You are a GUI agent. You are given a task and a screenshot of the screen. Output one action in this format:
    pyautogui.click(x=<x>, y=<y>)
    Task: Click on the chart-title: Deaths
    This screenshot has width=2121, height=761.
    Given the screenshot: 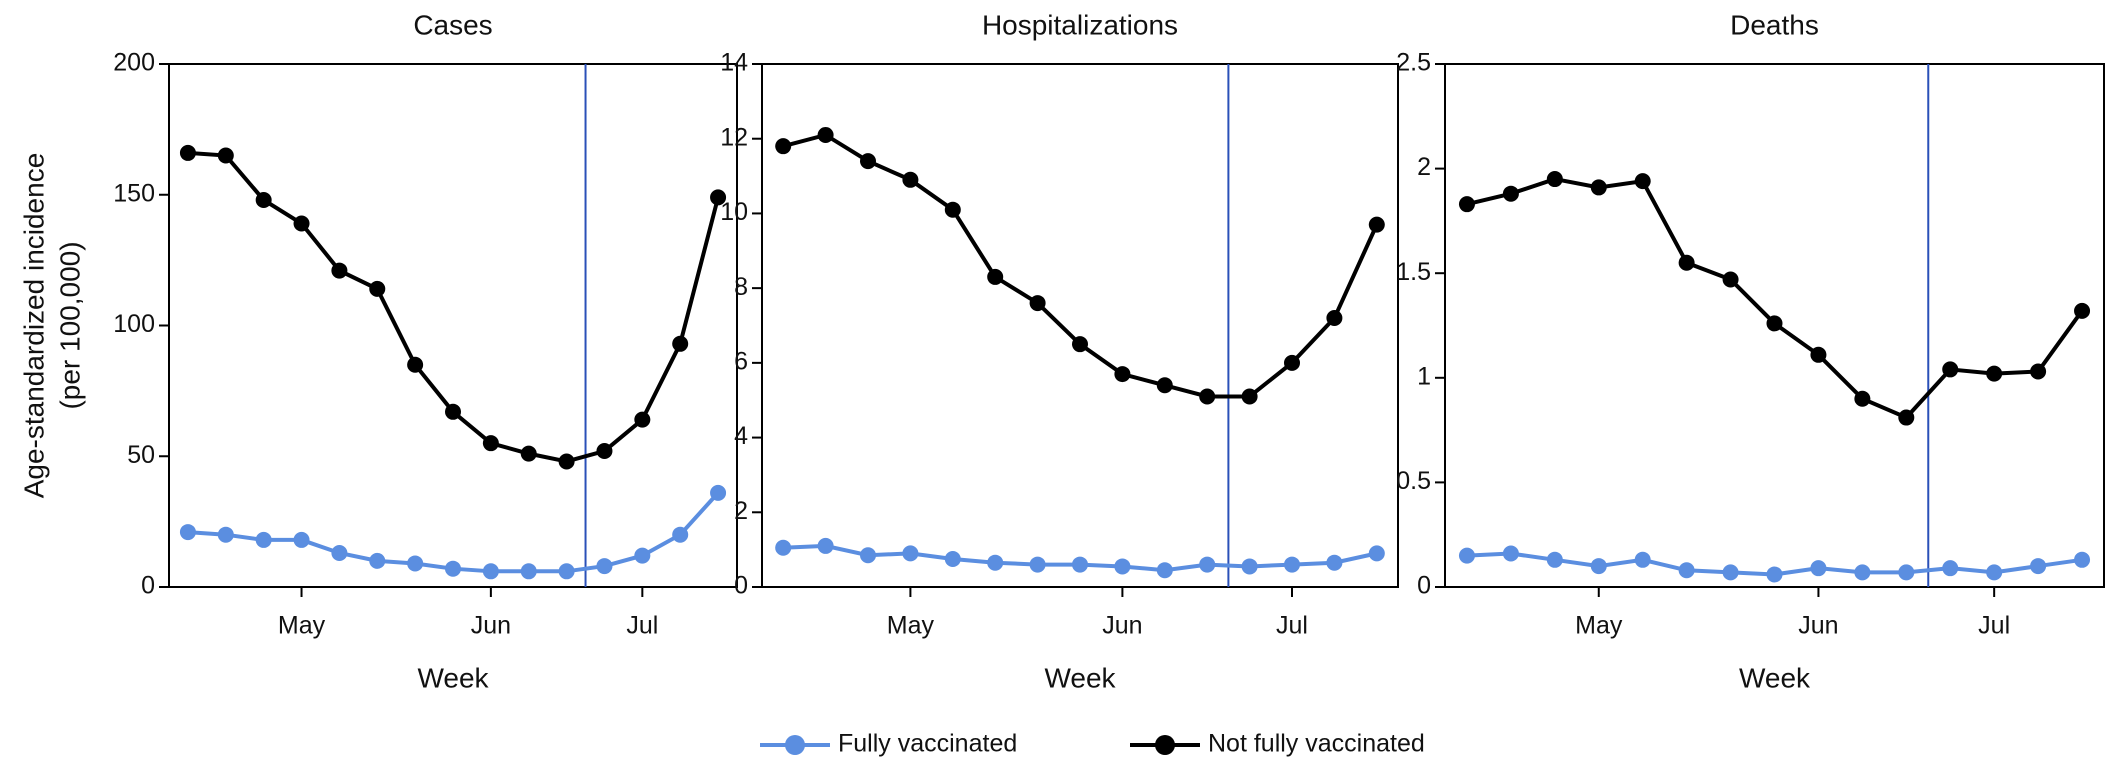 What is the action you would take?
    pyautogui.click(x=1774, y=24)
    